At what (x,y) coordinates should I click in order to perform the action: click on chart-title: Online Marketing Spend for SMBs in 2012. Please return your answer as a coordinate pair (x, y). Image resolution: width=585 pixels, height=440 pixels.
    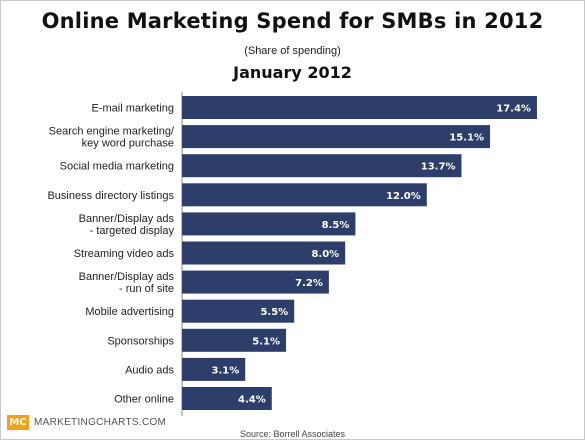
    Looking at the image, I should click on (292, 21).